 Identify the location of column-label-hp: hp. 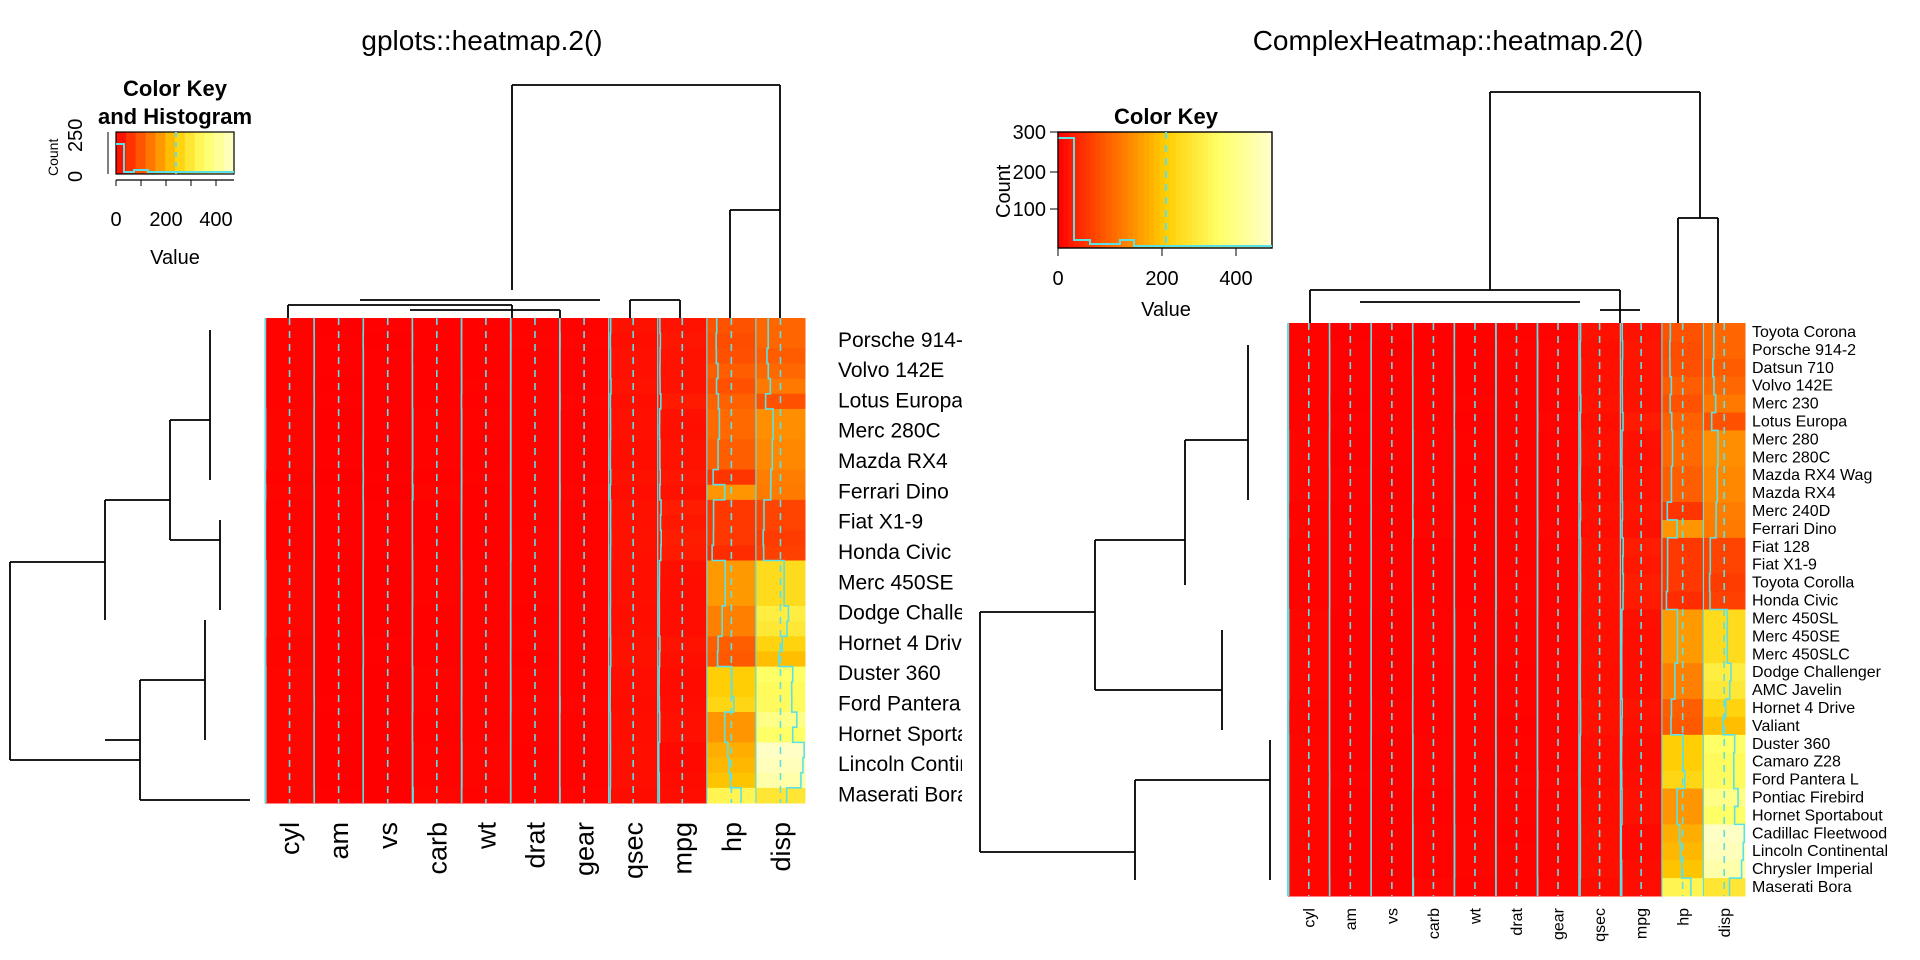
(1683, 917).